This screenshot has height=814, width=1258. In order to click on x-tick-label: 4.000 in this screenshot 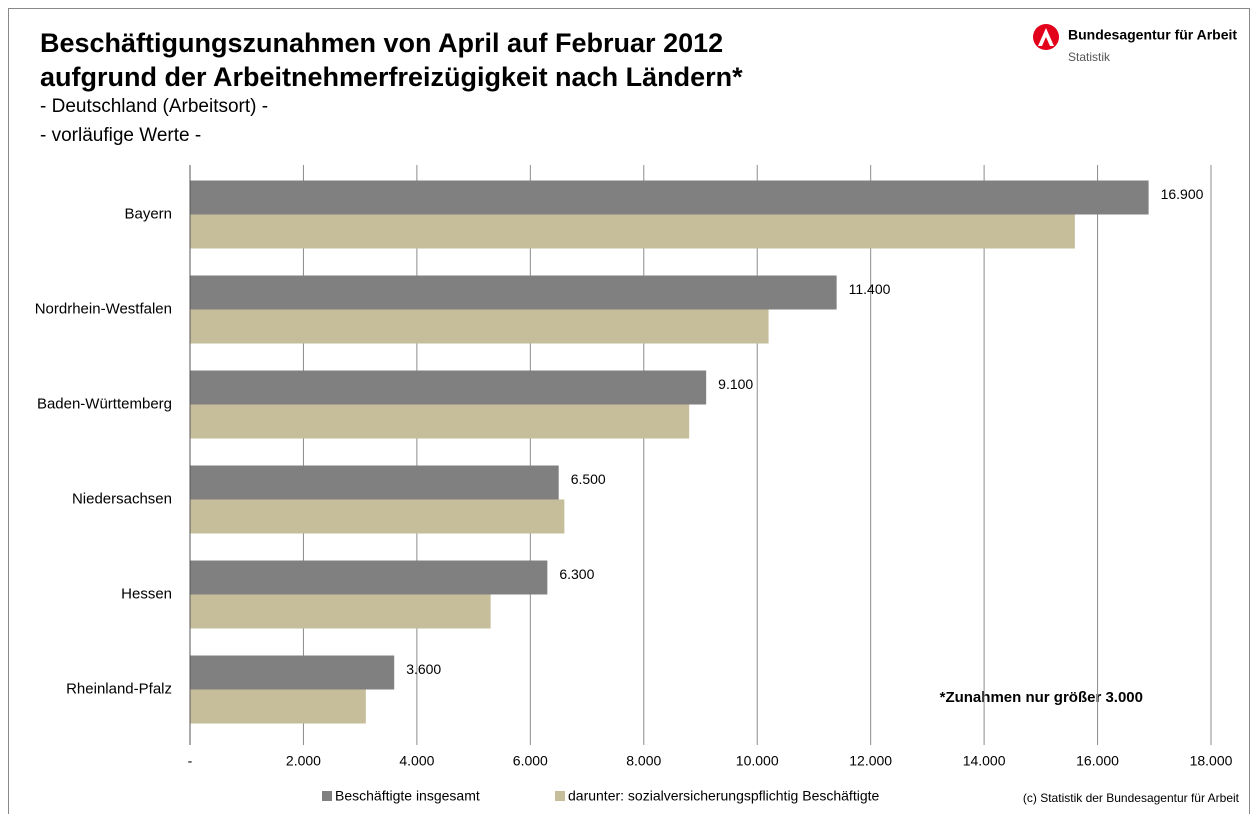, I will do `click(416, 761)`.